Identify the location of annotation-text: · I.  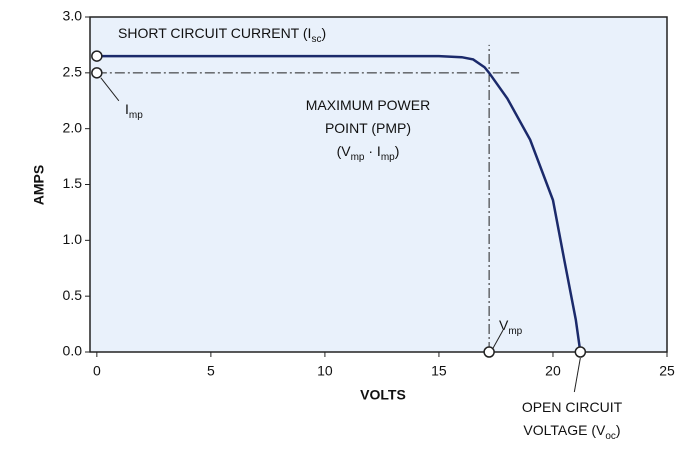
(372, 151).